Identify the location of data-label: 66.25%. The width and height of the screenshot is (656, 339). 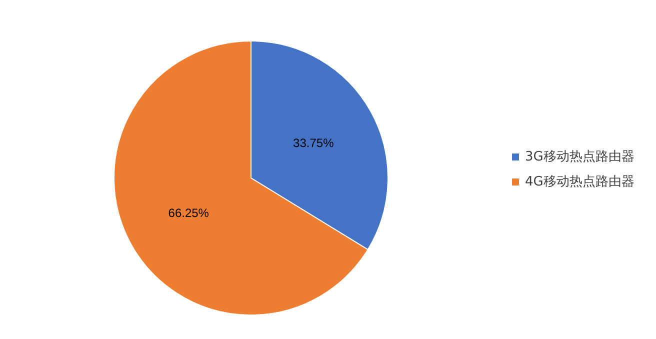
(189, 213).